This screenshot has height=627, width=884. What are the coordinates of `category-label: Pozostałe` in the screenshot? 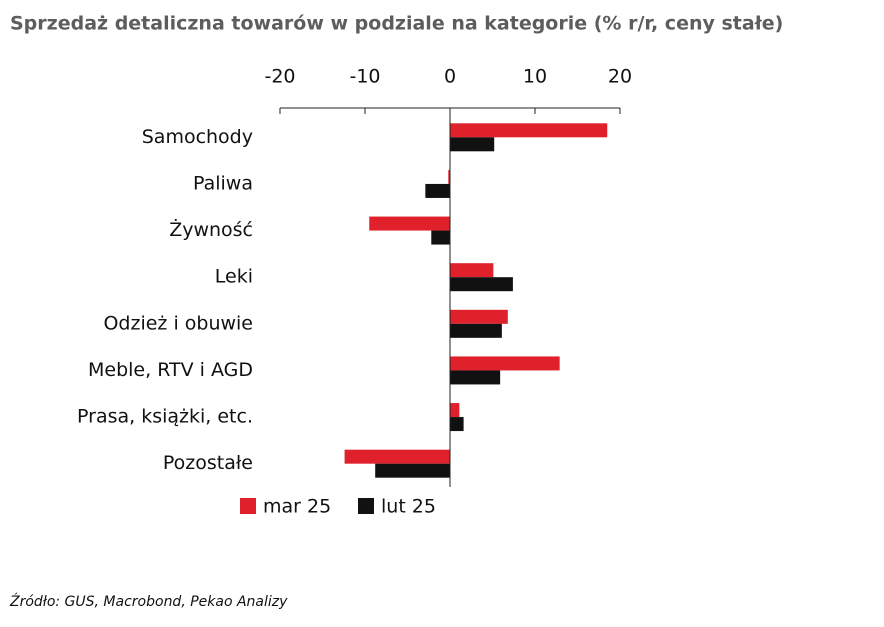 It's located at (208, 463).